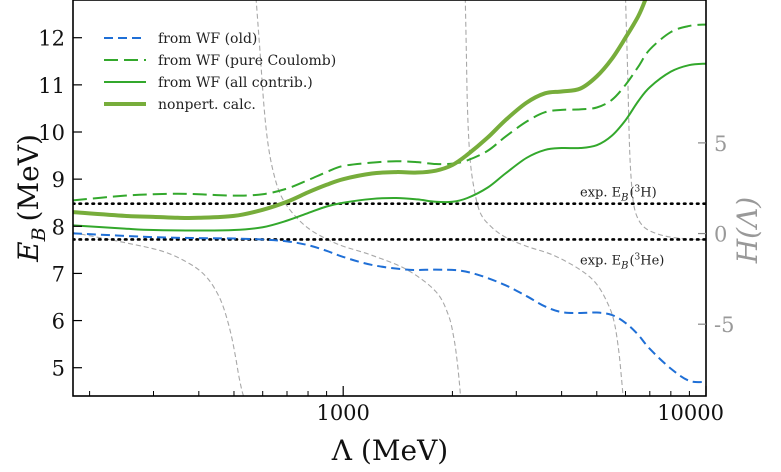 Image resolution: width=781 pixels, height=472 pixels. What do you see at coordinates (58, 227) in the screenshot?
I see `y-tick-label: 8` at bounding box center [58, 227].